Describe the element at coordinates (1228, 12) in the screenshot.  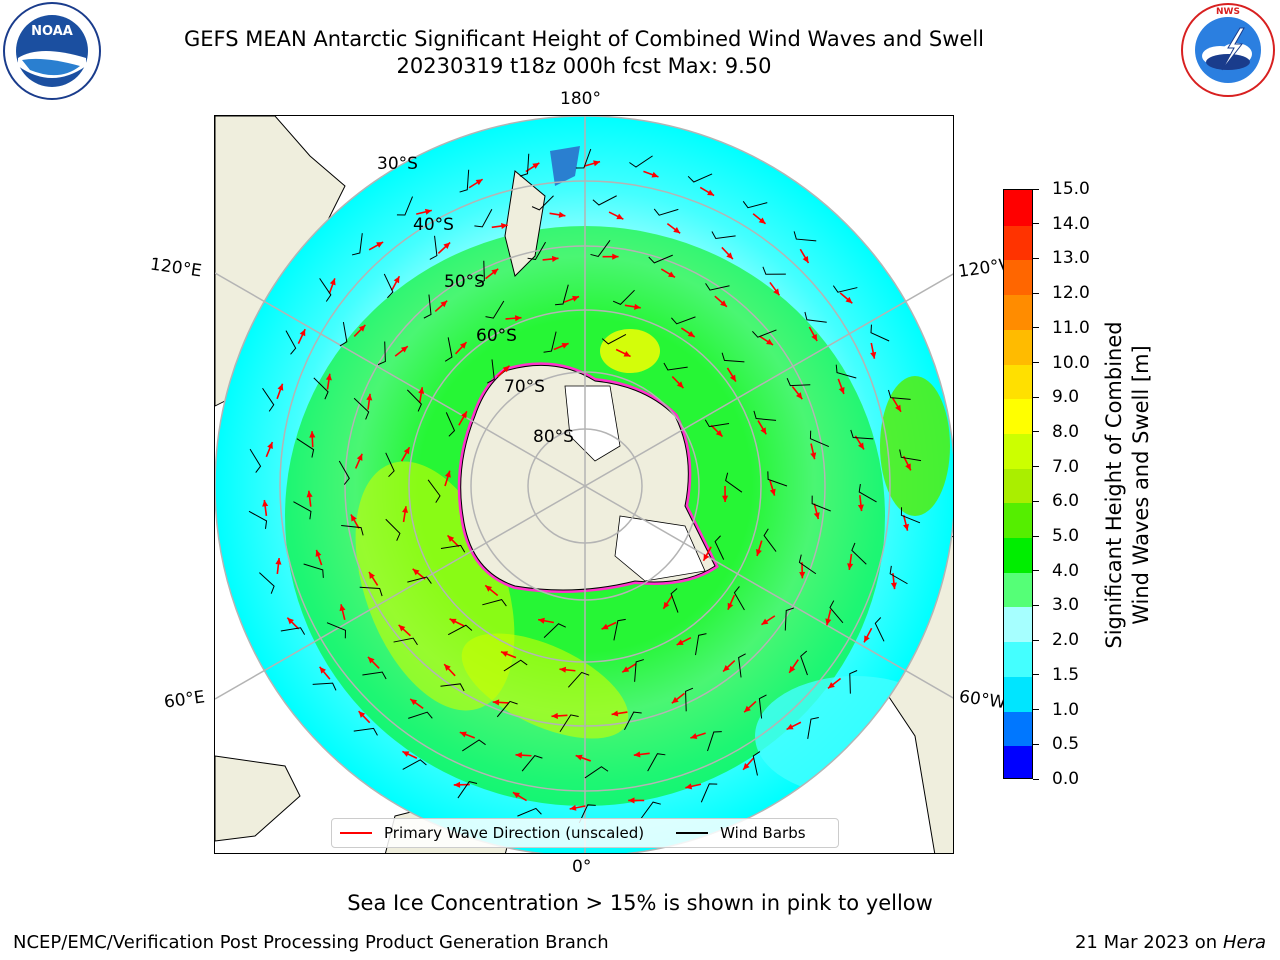
I see `svg-text: NWS` at that location.